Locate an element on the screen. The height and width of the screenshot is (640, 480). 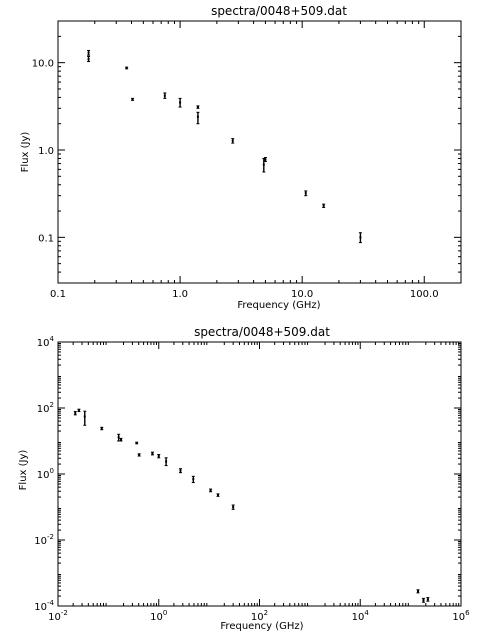
chart-bottom-x-tick-label: 10⁻² is located at coordinates (58, 616).